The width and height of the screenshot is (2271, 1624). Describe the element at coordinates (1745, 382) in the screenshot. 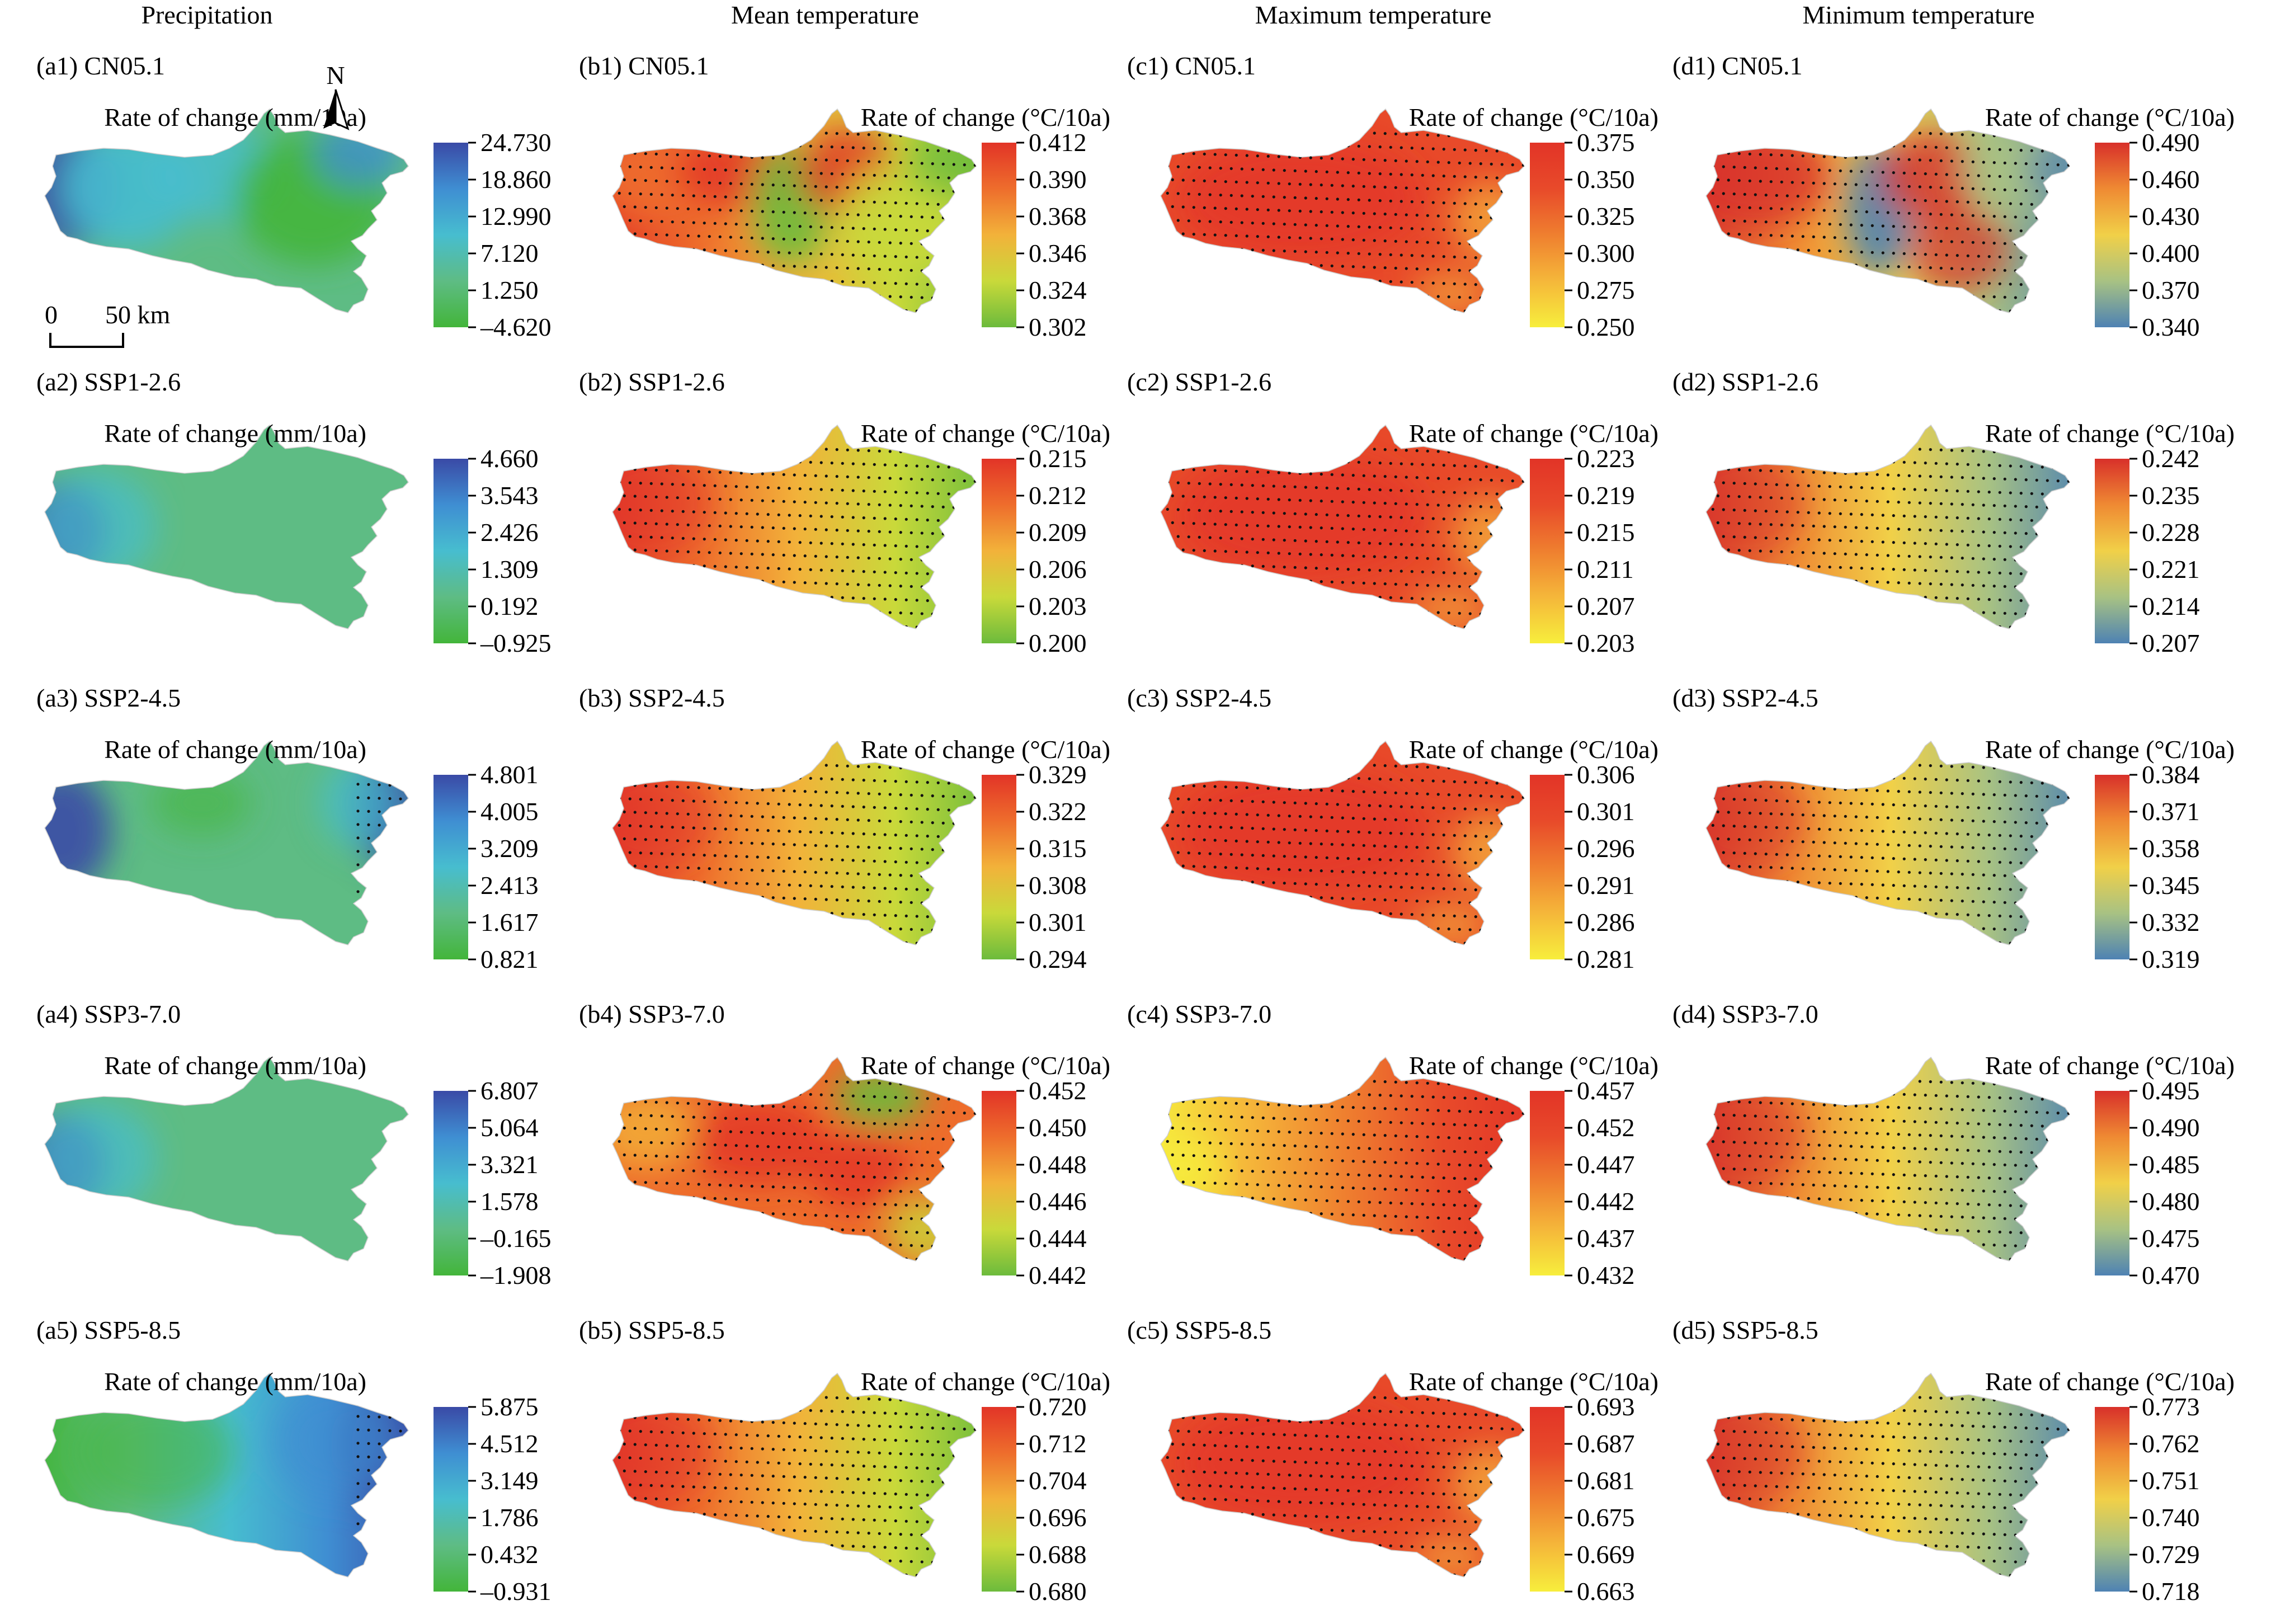

I see `panel-label: (d2) SSP1-2.6` at that location.